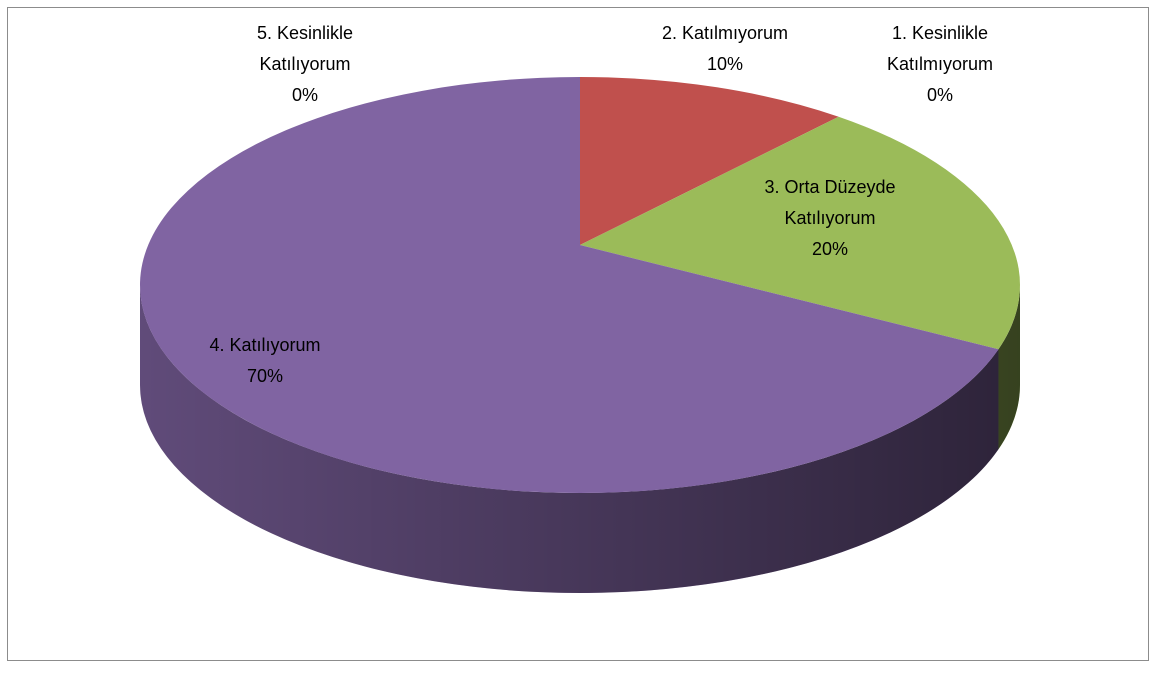 The height and width of the screenshot is (675, 1157). What do you see at coordinates (940, 48) in the screenshot?
I see `label-category: 1. Kesinlikle Katılmıyorum` at bounding box center [940, 48].